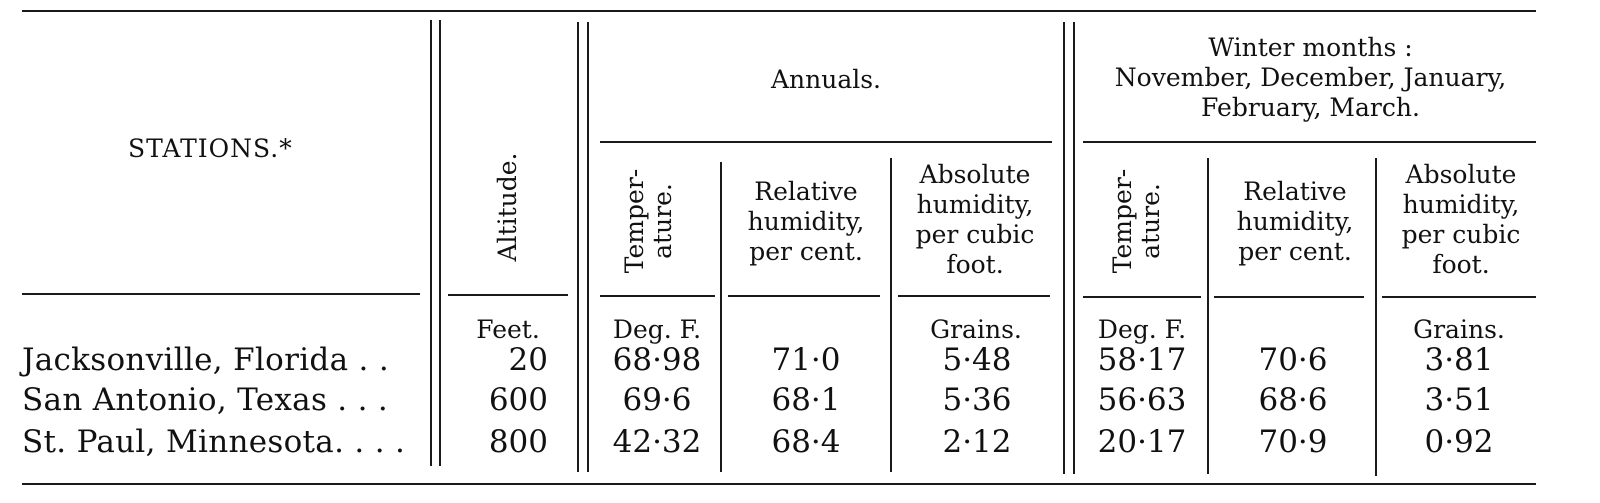  Describe the element at coordinates (826, 79) in the screenshot. I see `annuals-header: Annuals.` at that location.